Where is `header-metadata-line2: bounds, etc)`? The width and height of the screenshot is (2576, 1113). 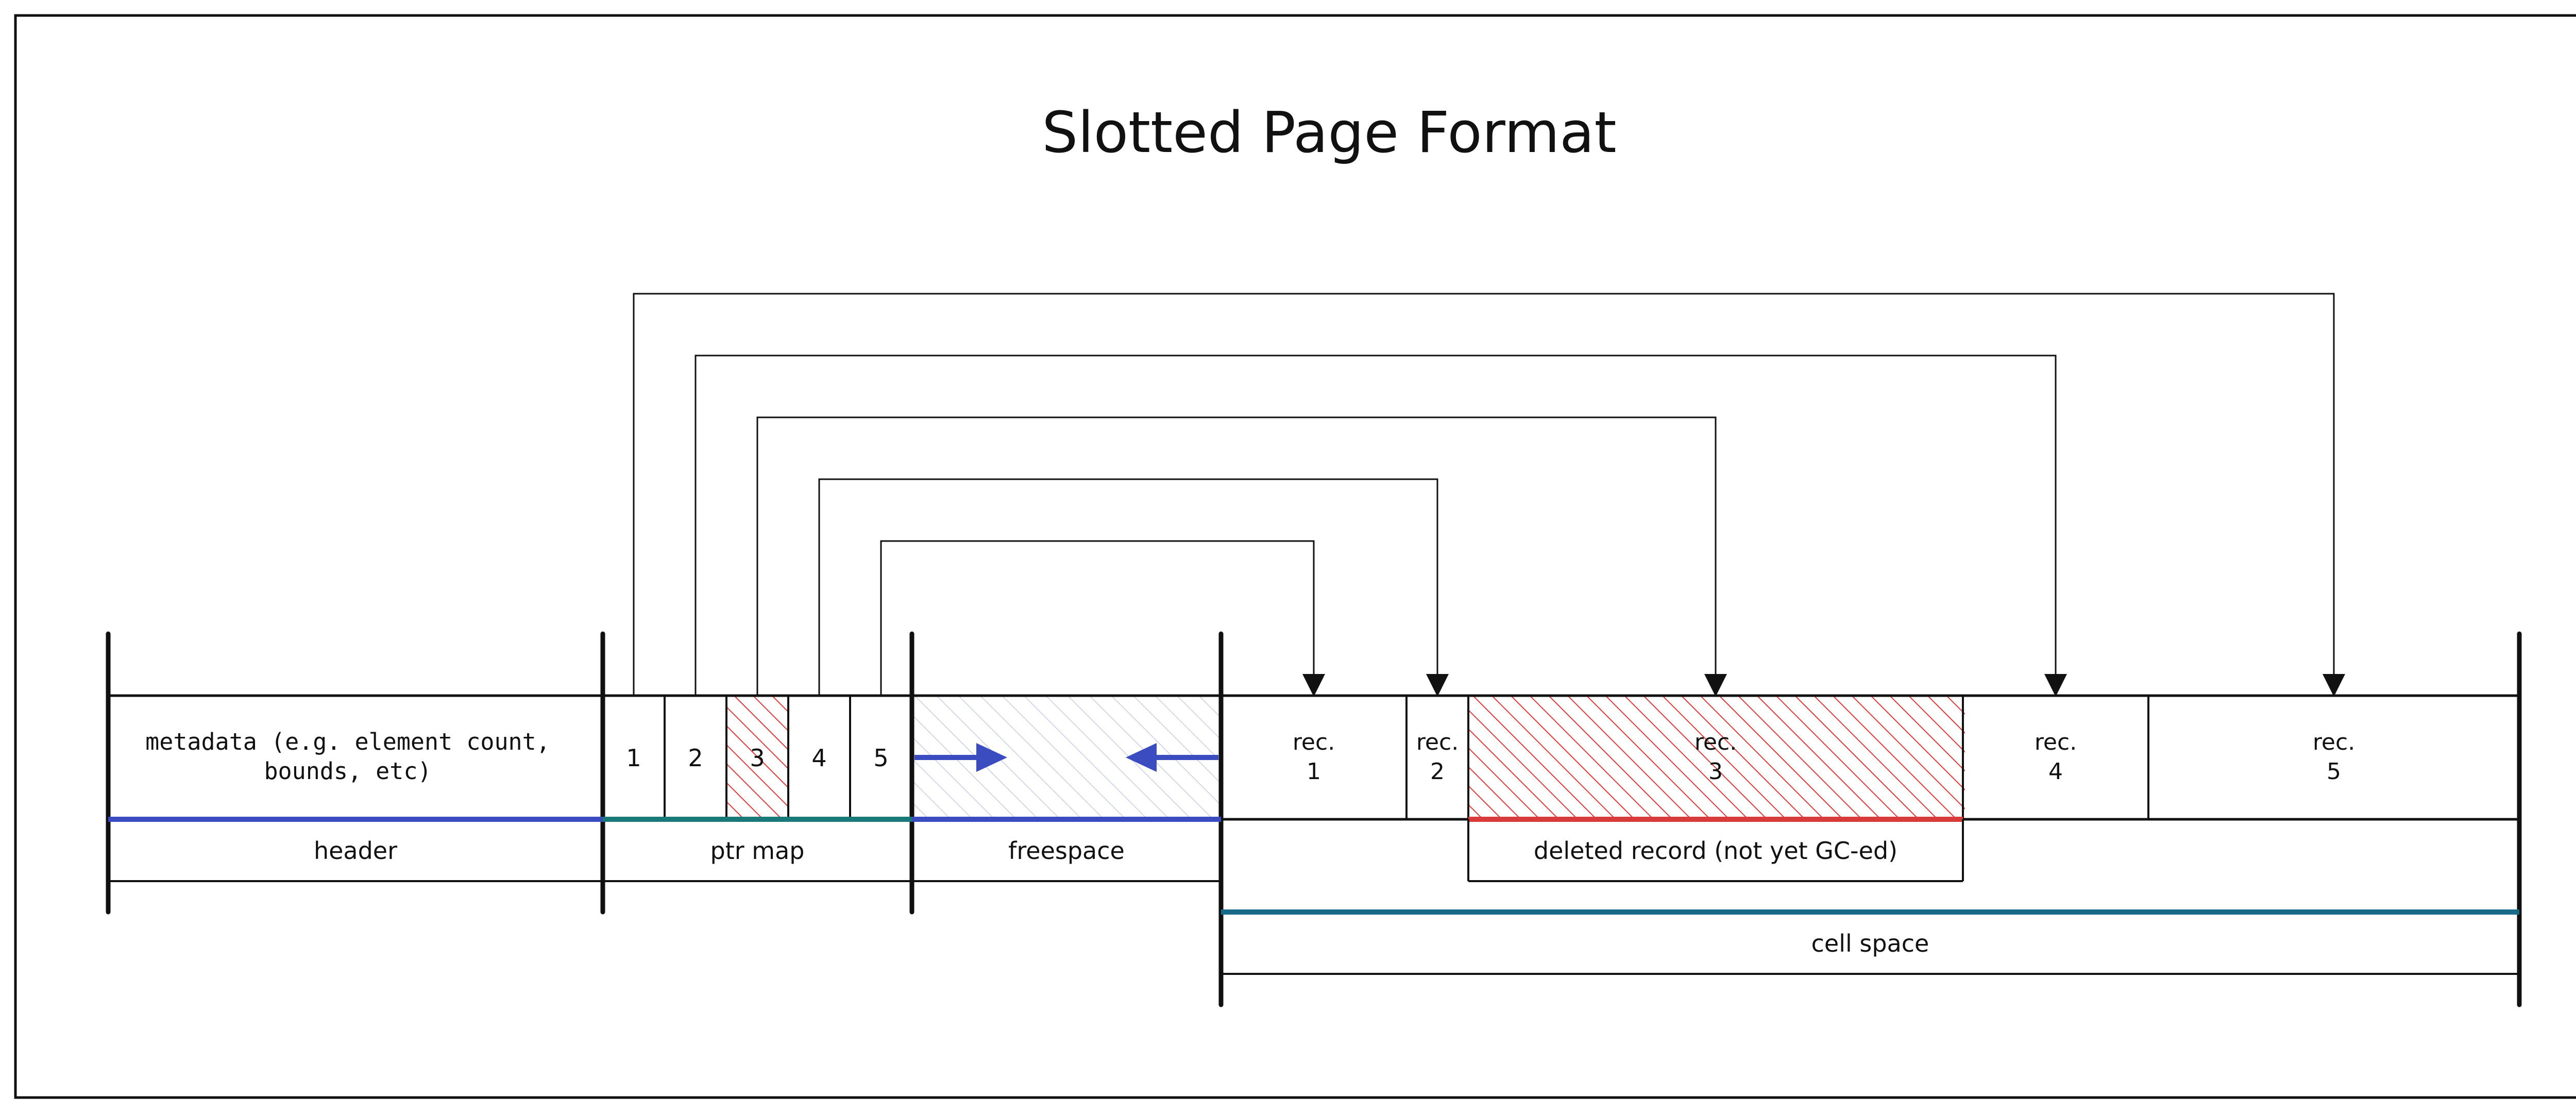
header-metadata-line2: bounds, etc) is located at coordinates (347, 771).